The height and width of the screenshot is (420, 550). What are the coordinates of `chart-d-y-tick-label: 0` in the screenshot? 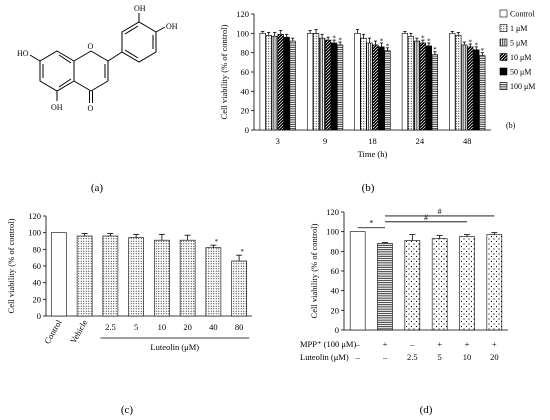 It's located at (337, 330).